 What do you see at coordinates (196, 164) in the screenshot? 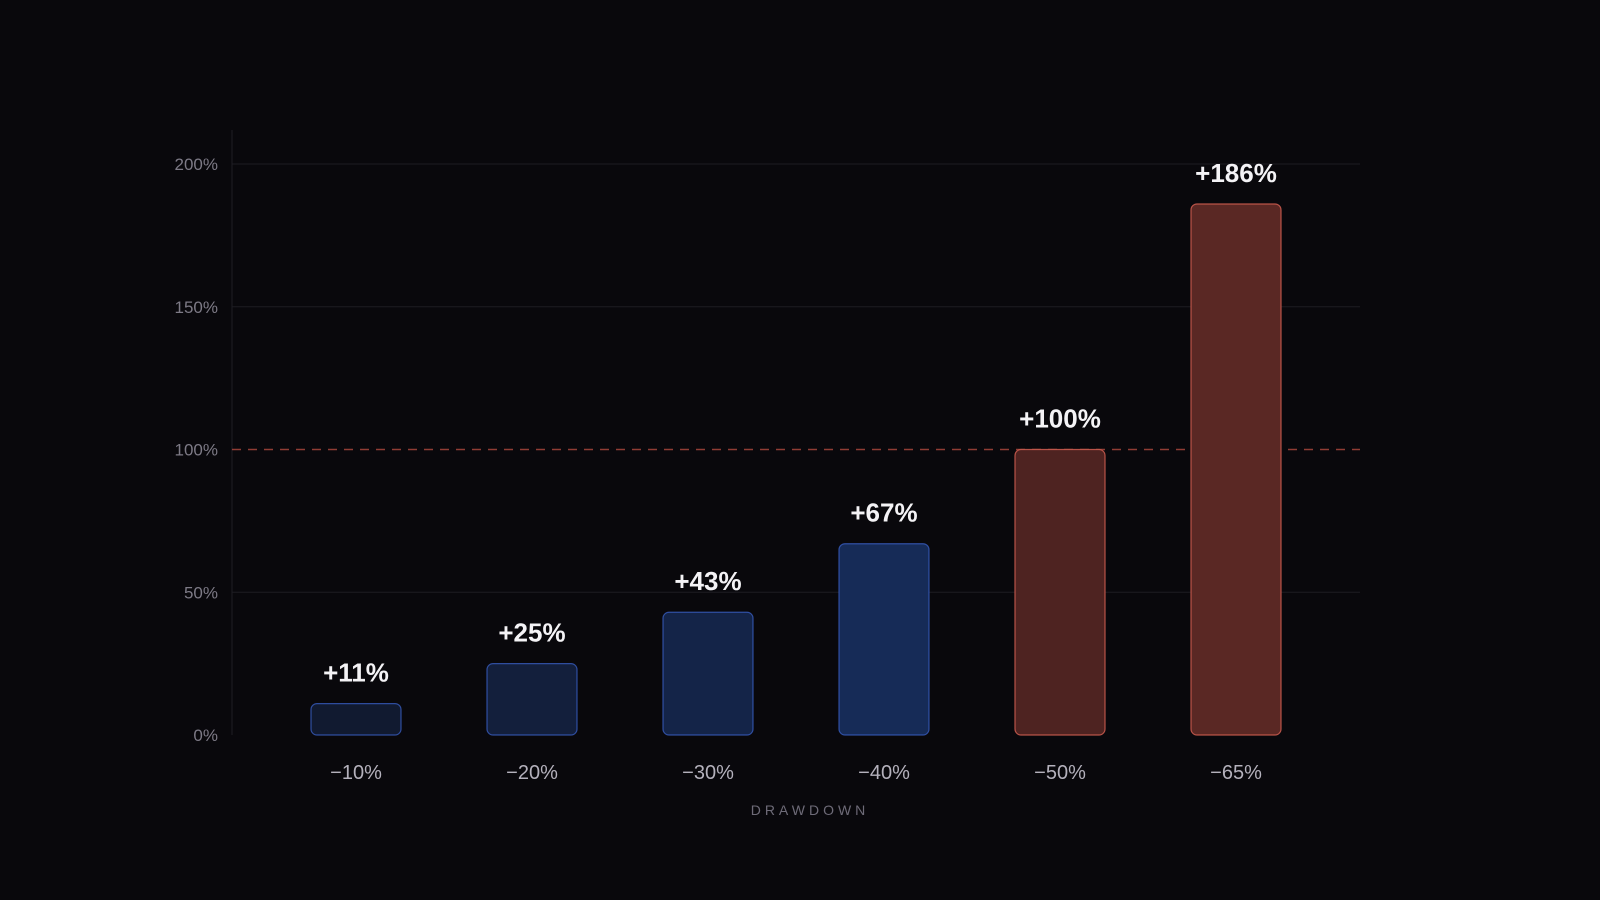
I see `y-tick-label: 200%` at bounding box center [196, 164].